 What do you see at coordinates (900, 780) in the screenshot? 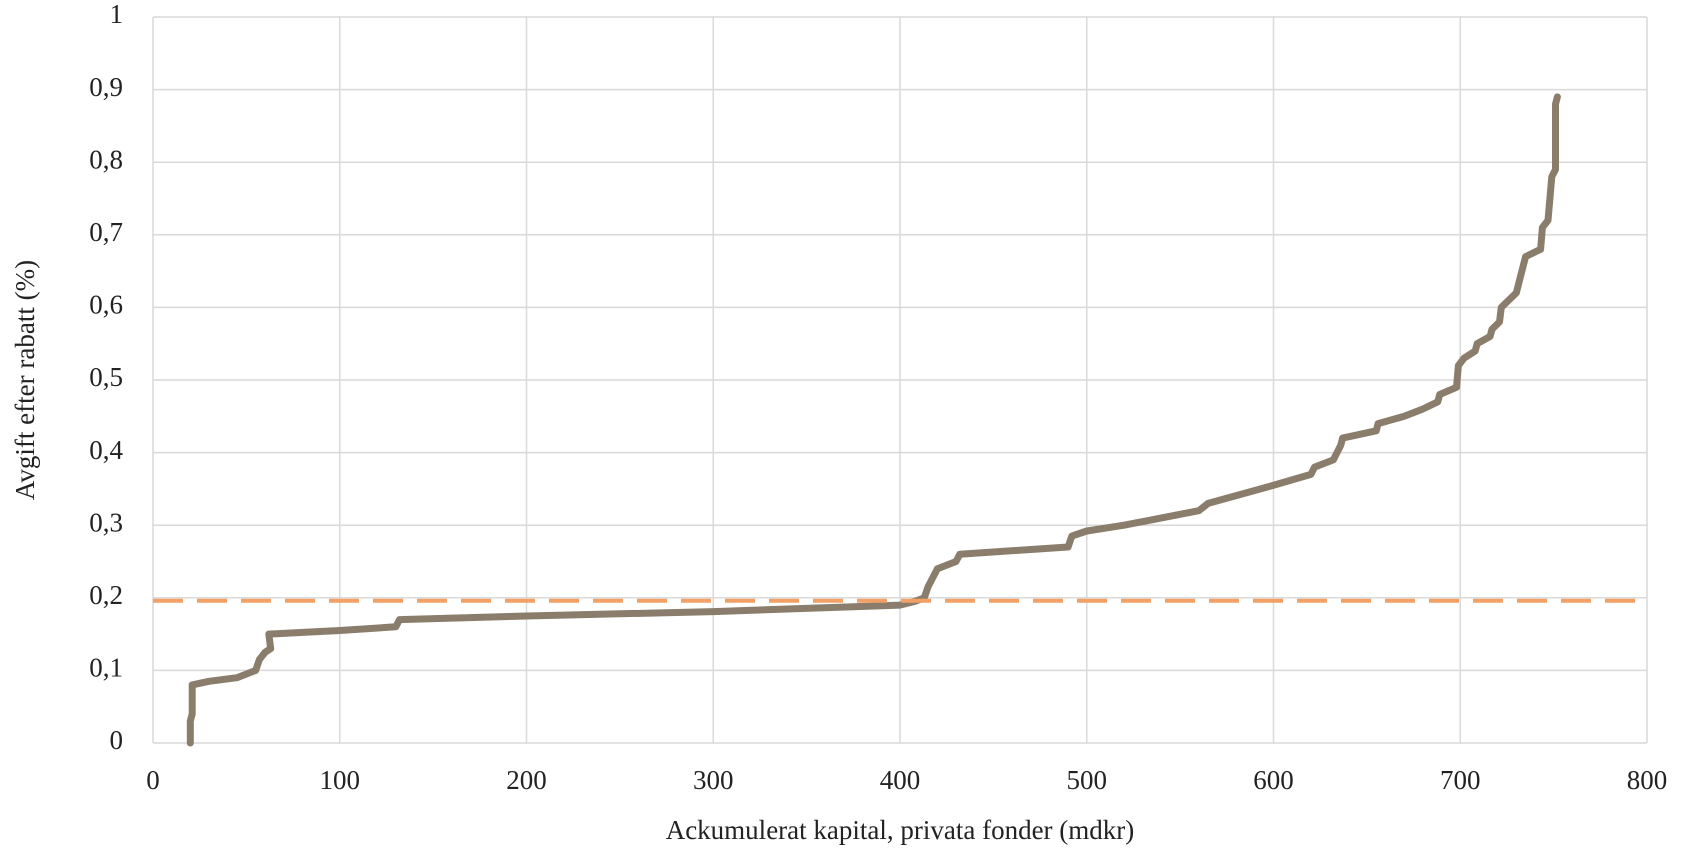
I see `x-tick-label: 400` at bounding box center [900, 780].